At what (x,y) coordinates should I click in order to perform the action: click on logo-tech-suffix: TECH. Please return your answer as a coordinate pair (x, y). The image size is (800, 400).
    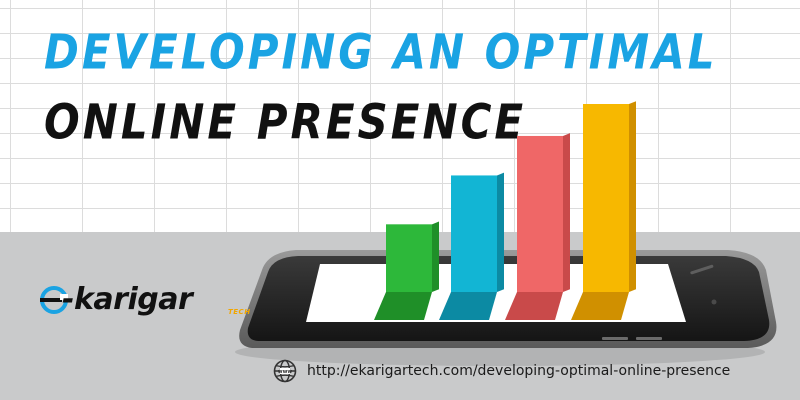
    Looking at the image, I should click on (239, 312).